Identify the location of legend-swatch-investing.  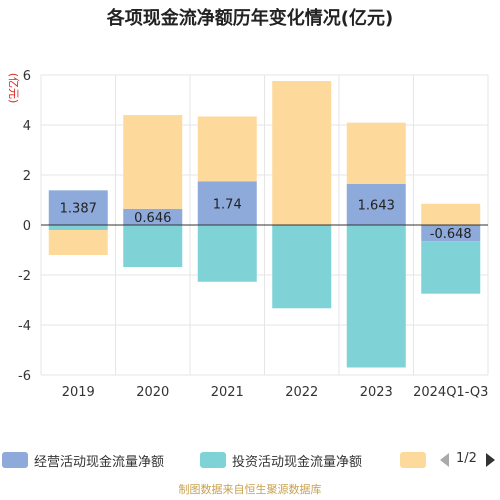
(213, 460).